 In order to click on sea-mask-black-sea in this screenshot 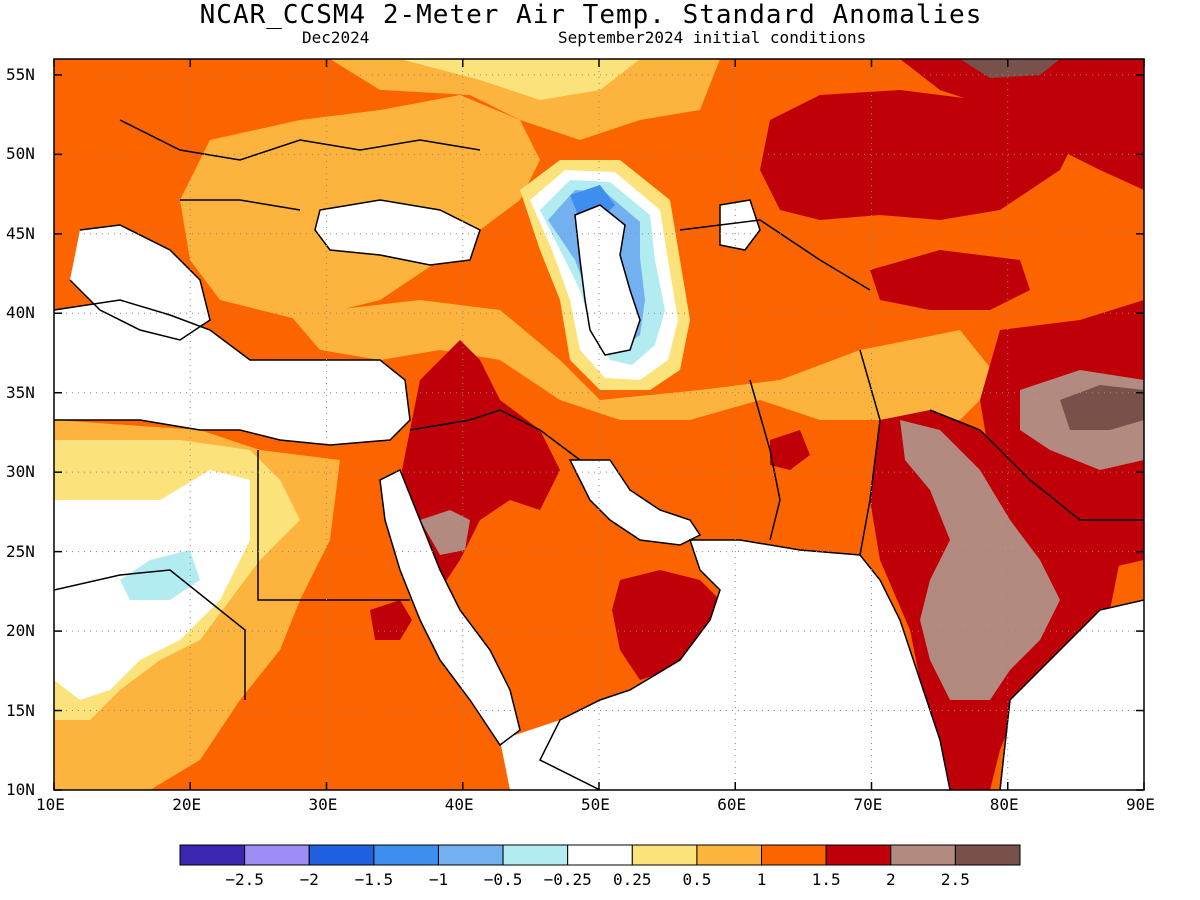, I will do `click(397, 232)`.